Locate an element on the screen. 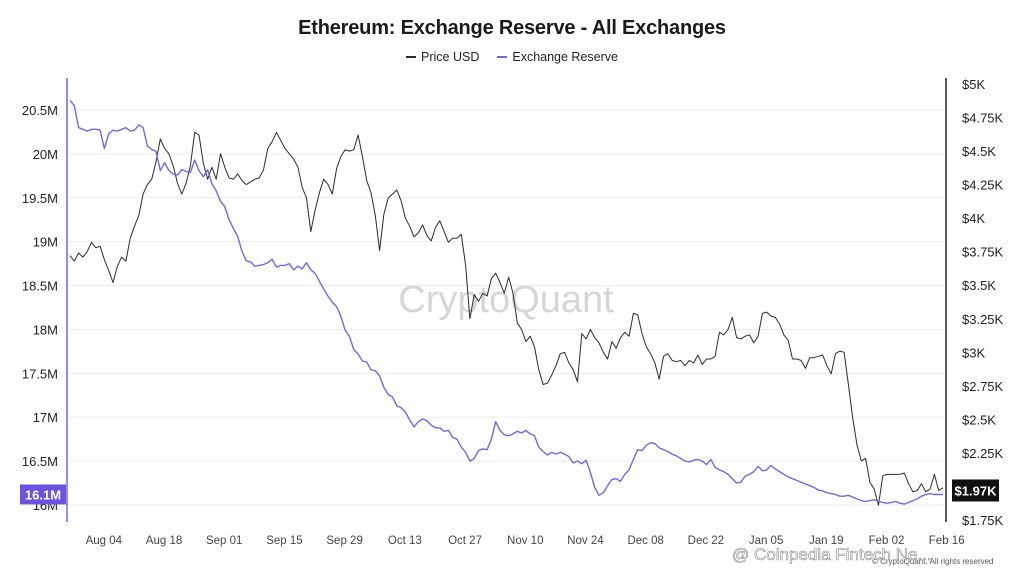  legend-item-reserve: Exchange Reserve is located at coordinates (557, 57).